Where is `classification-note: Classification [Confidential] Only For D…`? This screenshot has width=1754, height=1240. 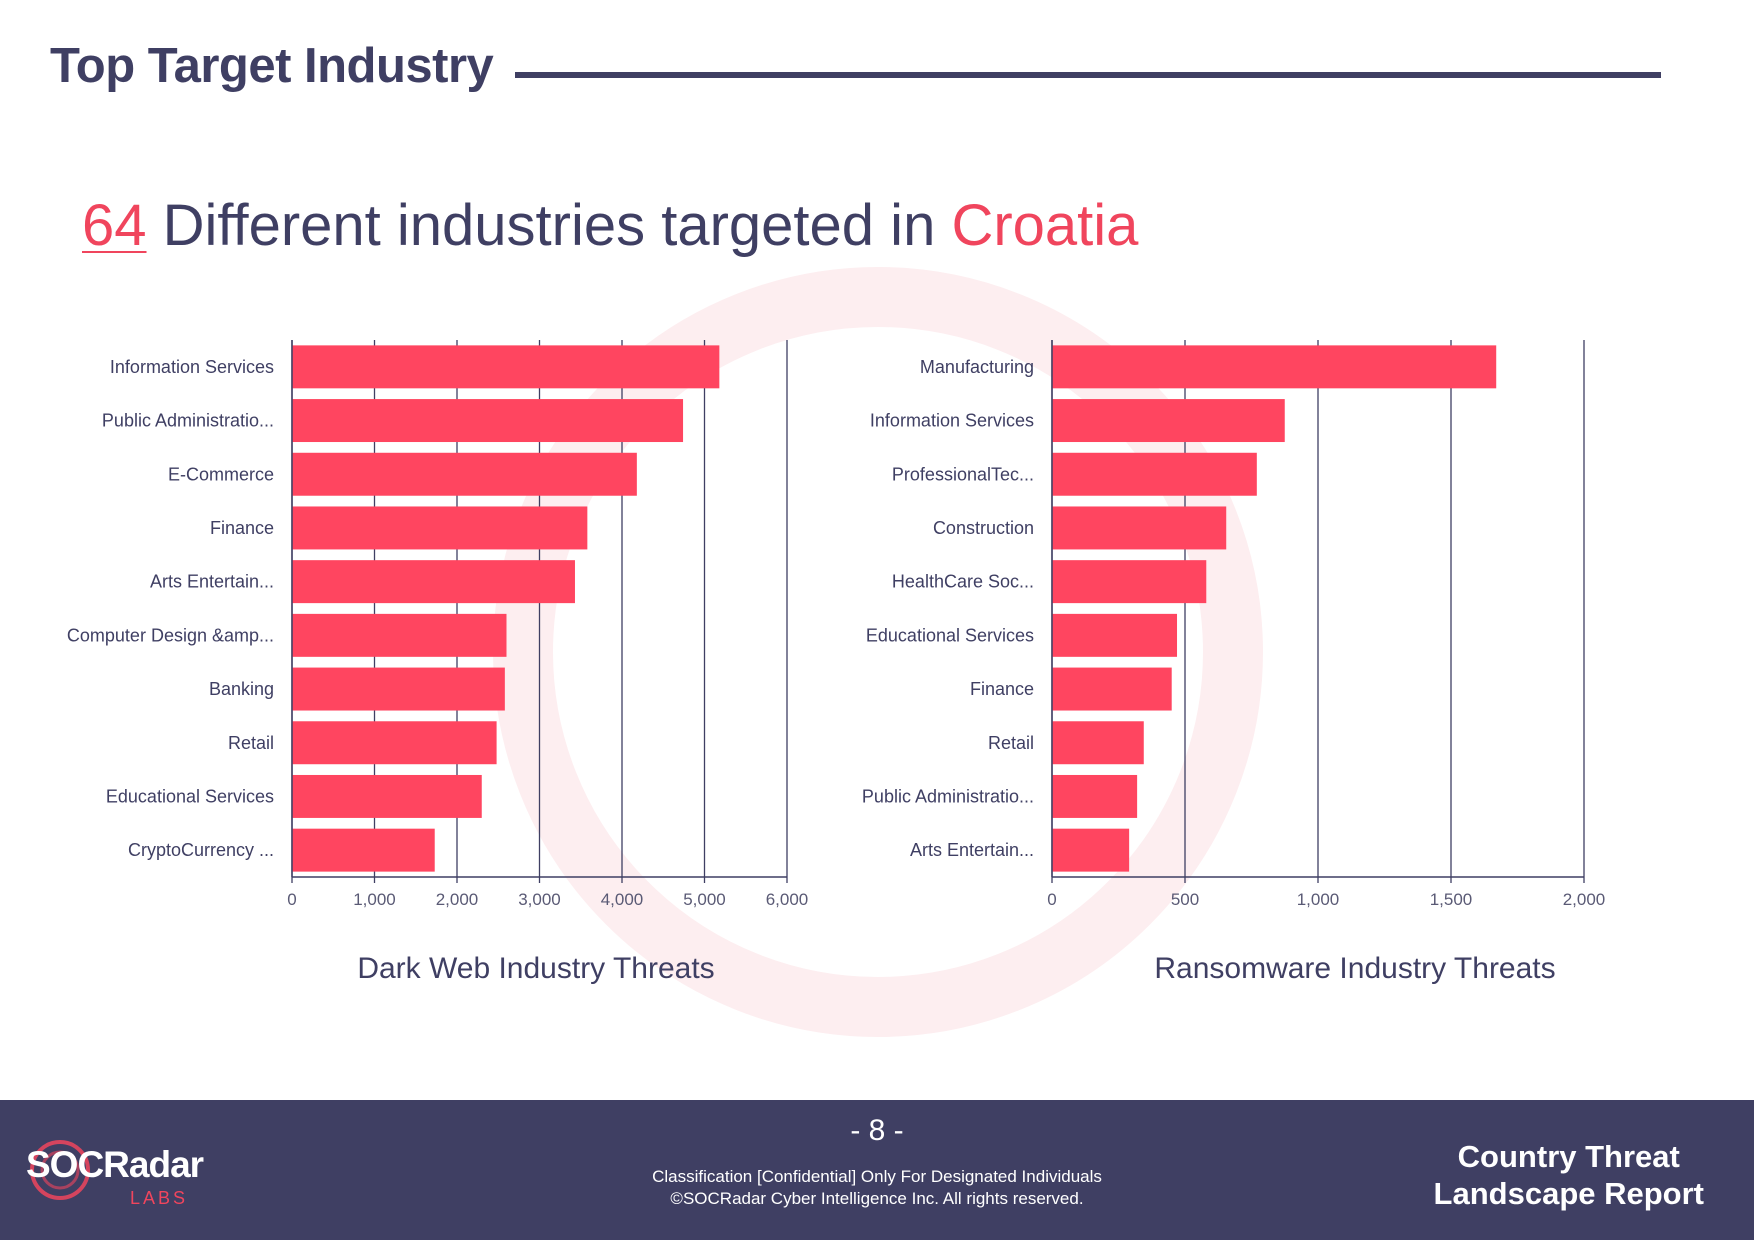 classification-note: Classification [Confidential] Only For D… is located at coordinates (877, 1188).